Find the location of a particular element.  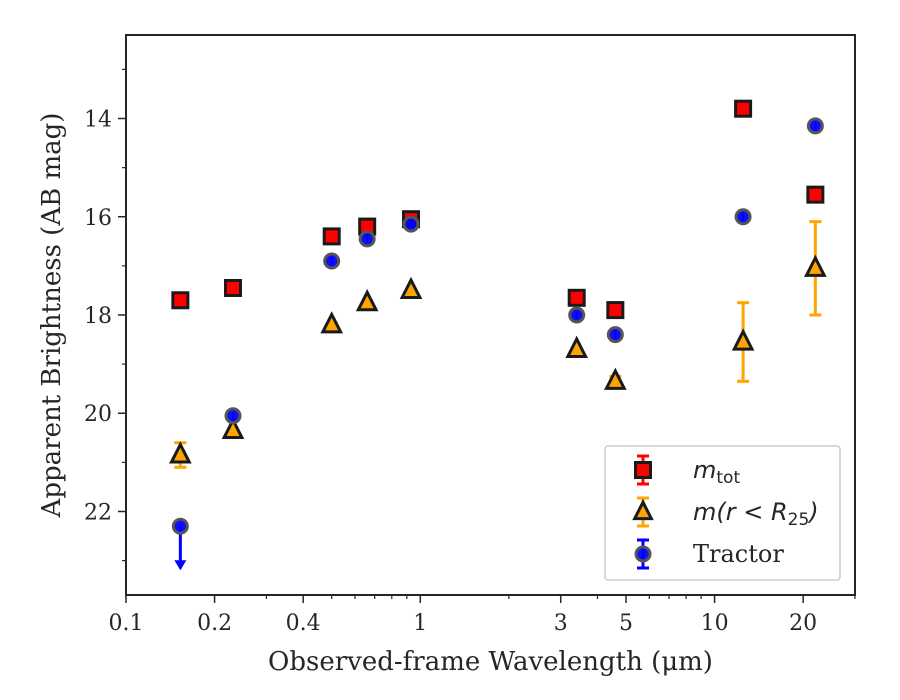

legend-box is located at coordinates (722, 513).